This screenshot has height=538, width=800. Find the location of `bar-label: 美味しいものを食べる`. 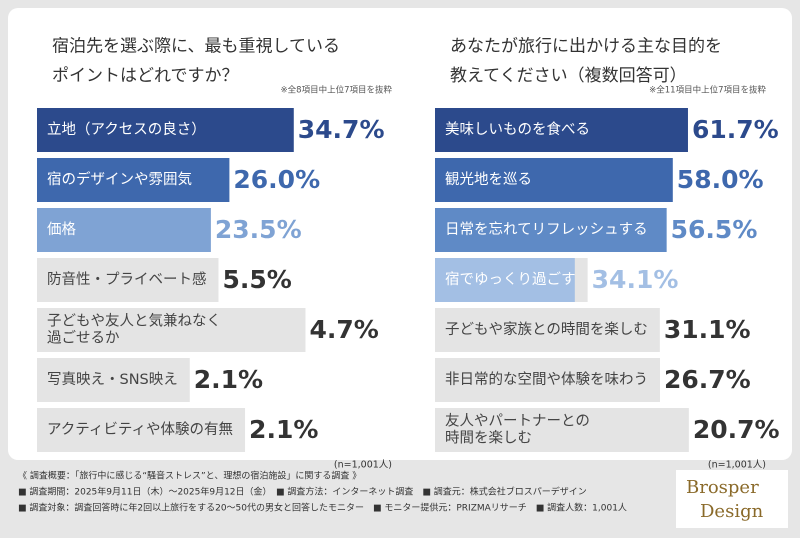

bar-label: 美味しいものを食べる is located at coordinates (517, 129).